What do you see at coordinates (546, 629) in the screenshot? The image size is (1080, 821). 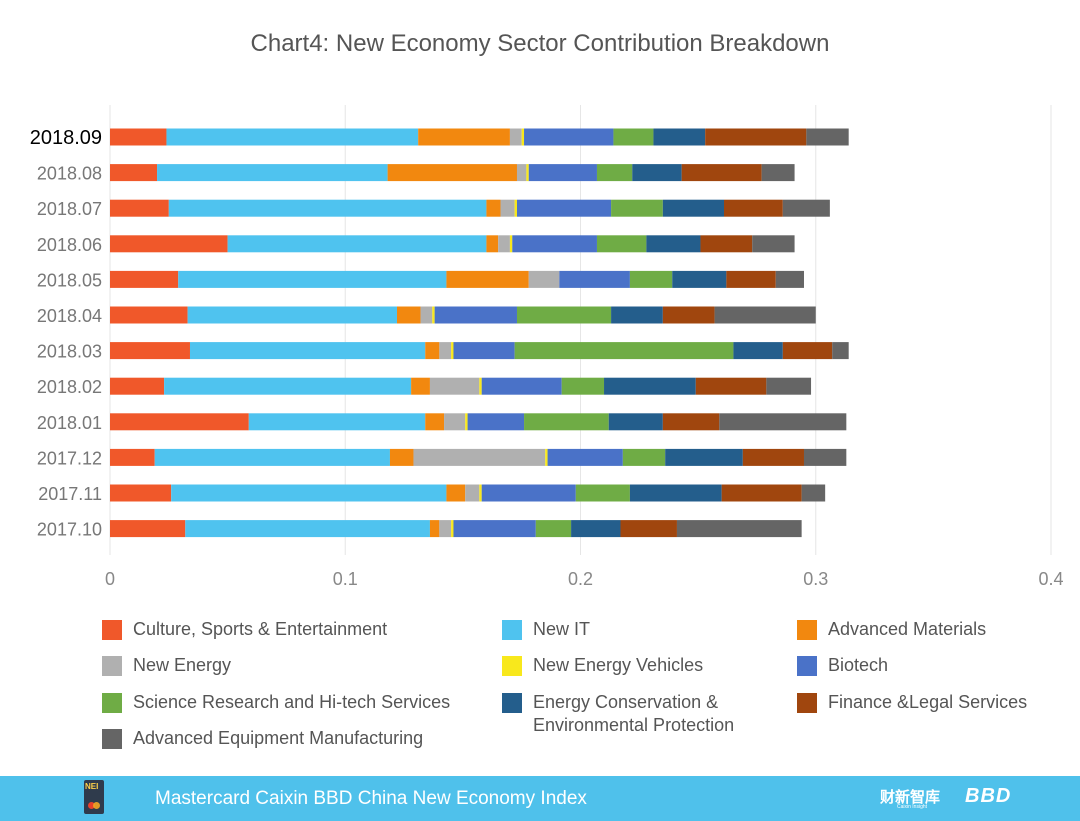 I see `legend-item: New IT` at bounding box center [546, 629].